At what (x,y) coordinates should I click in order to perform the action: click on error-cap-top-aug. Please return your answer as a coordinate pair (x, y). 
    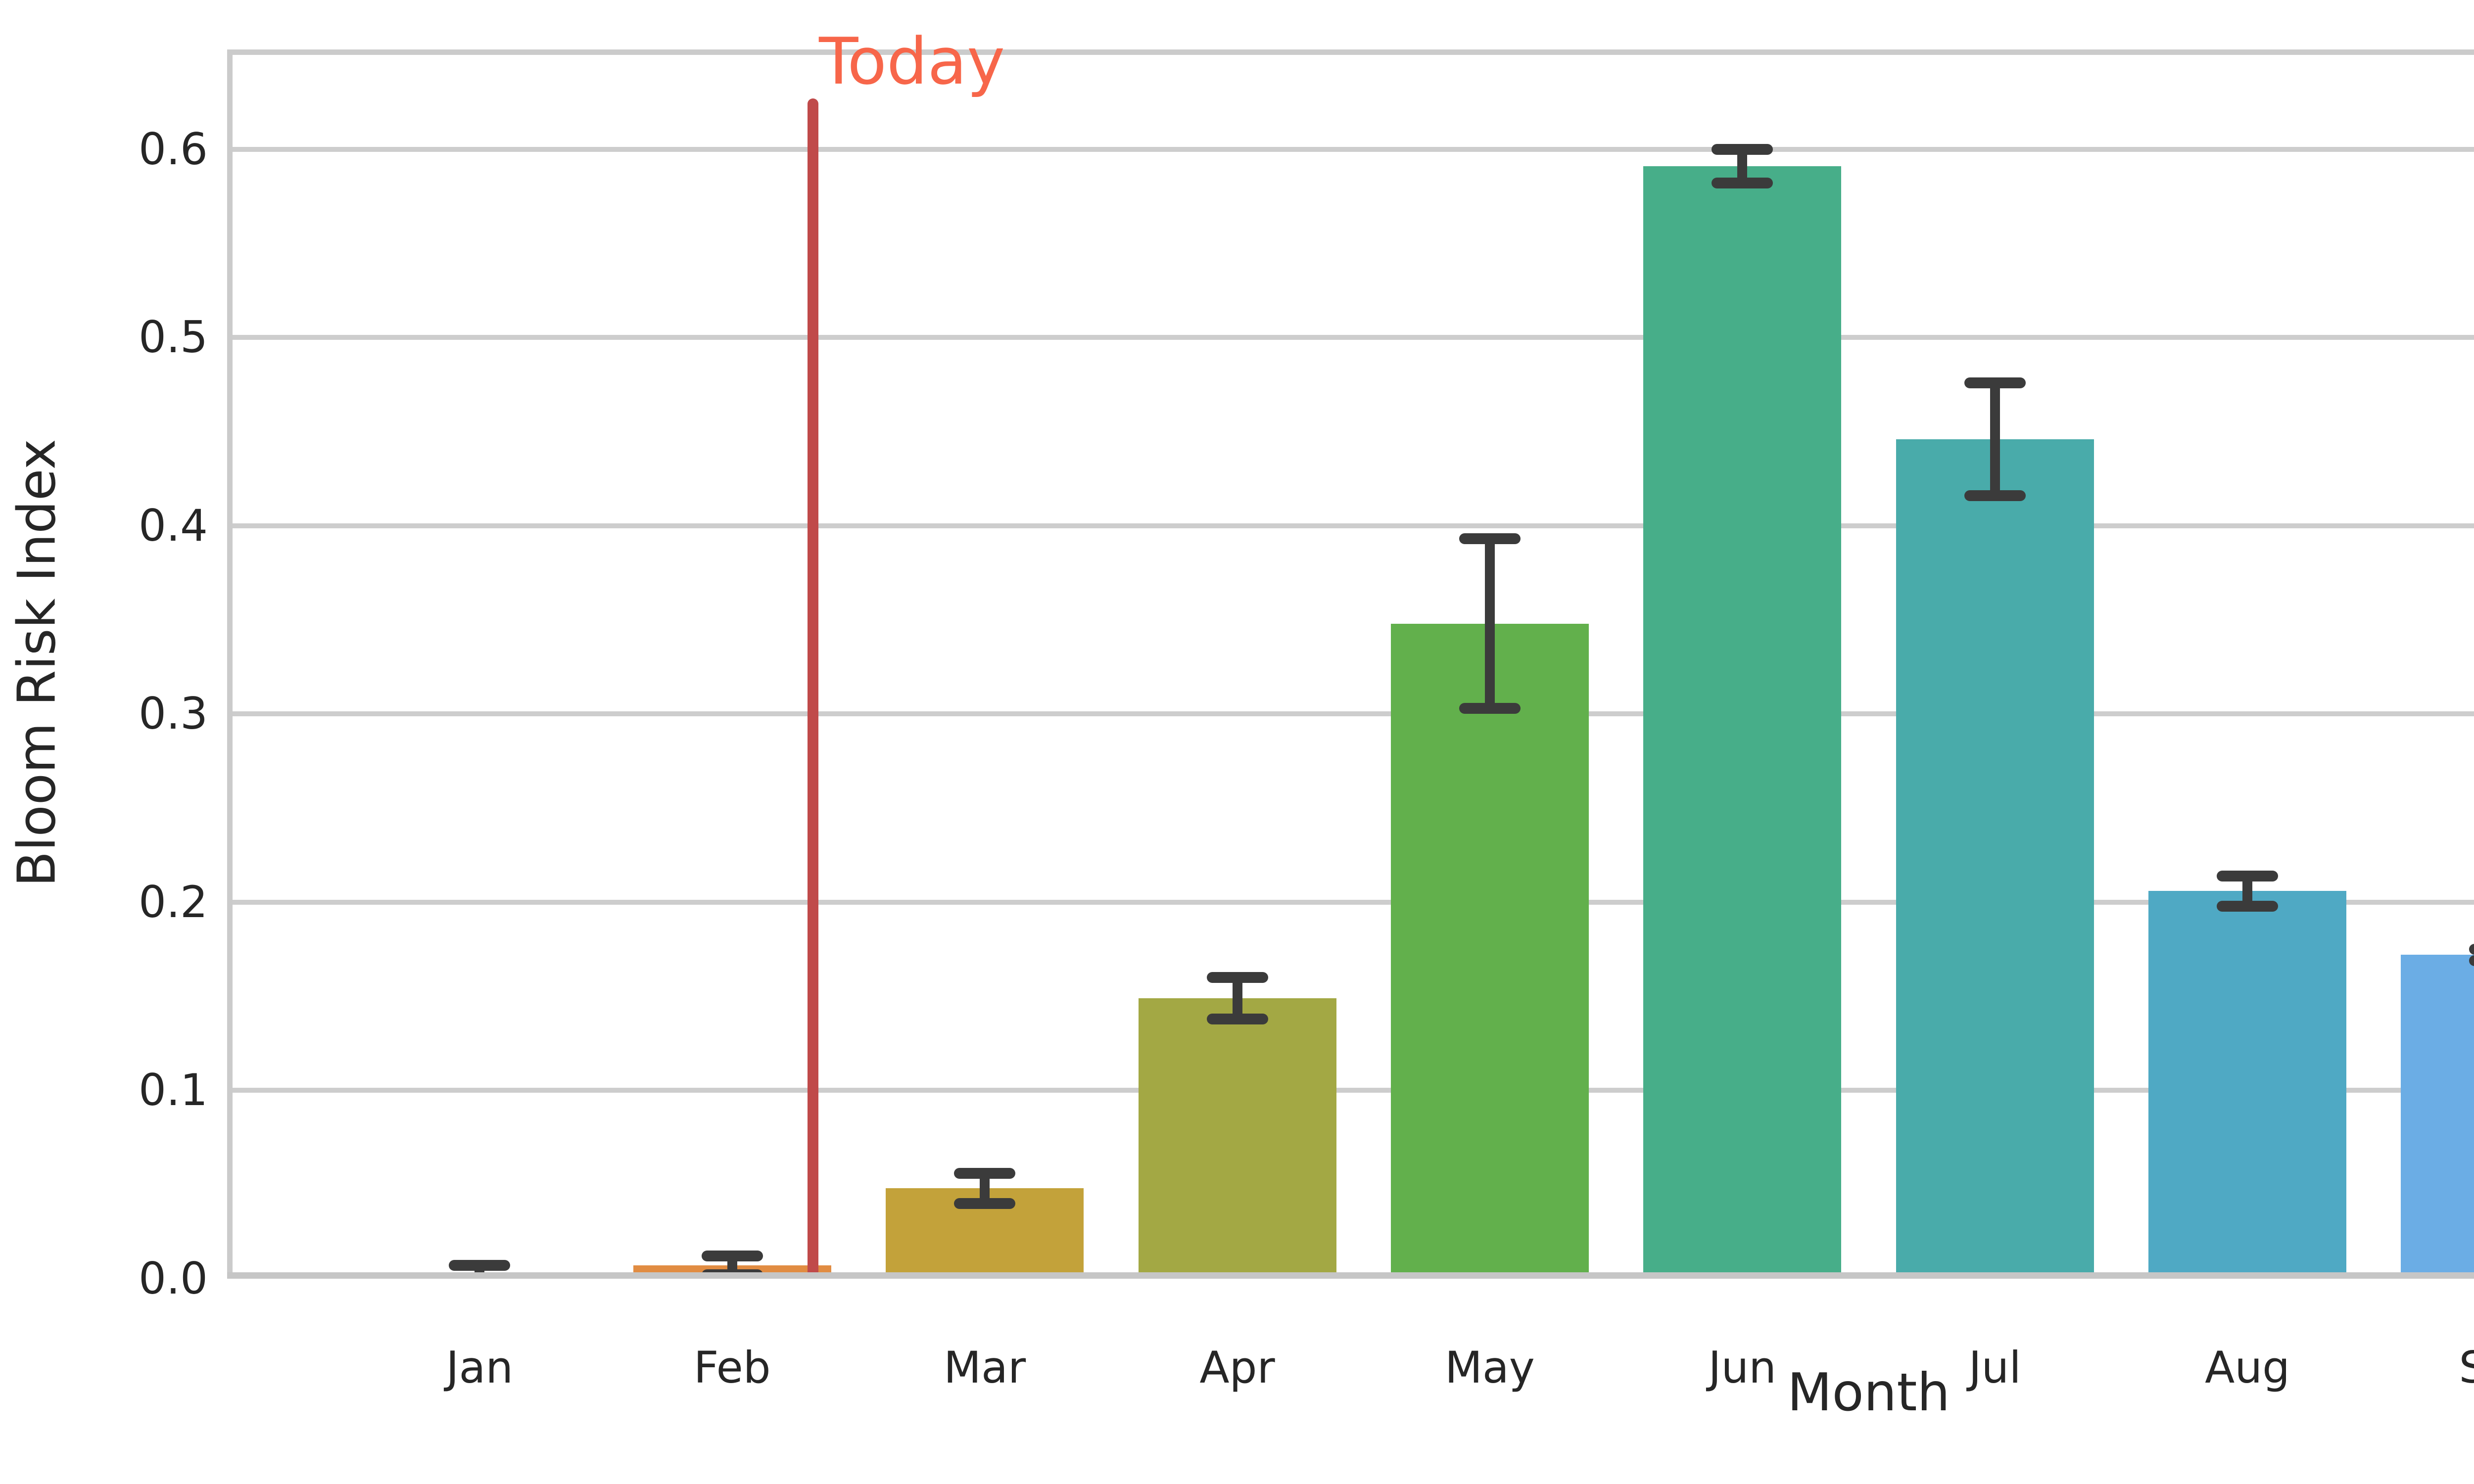
    Looking at the image, I should click on (2248, 875).